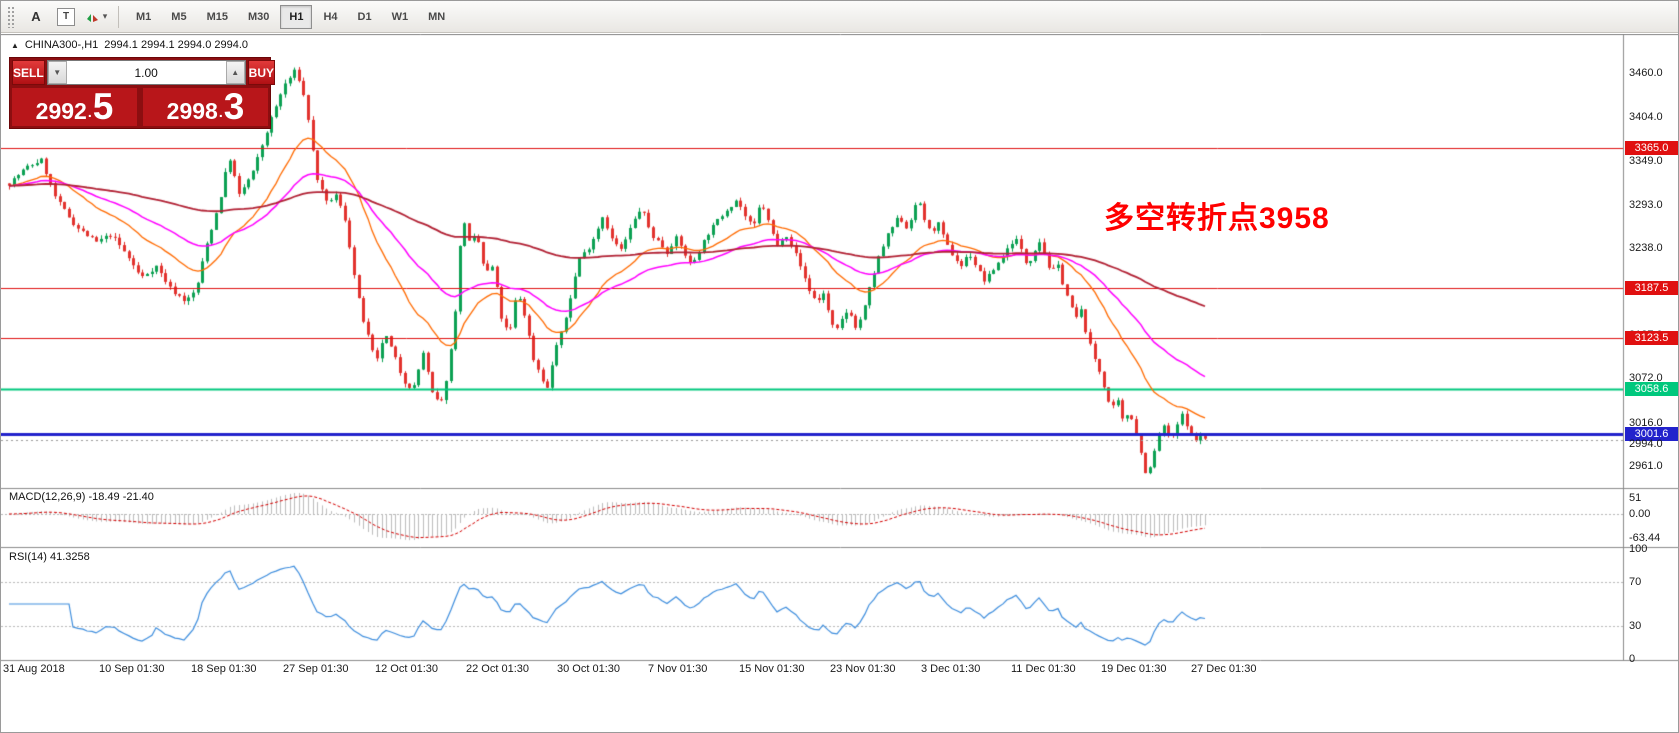 Image resolution: width=1679 pixels, height=733 pixels. What do you see at coordinates (316, 669) in the screenshot?
I see `time-axis-label: 27 Sep 01:30` at bounding box center [316, 669].